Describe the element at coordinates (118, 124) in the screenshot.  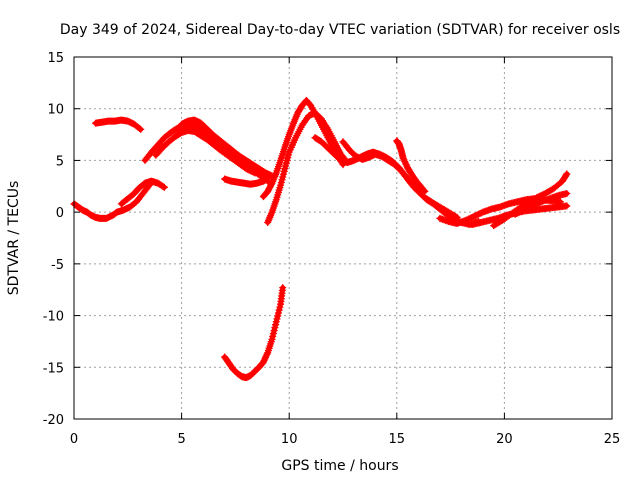
I see `series-arc-top-left` at that location.